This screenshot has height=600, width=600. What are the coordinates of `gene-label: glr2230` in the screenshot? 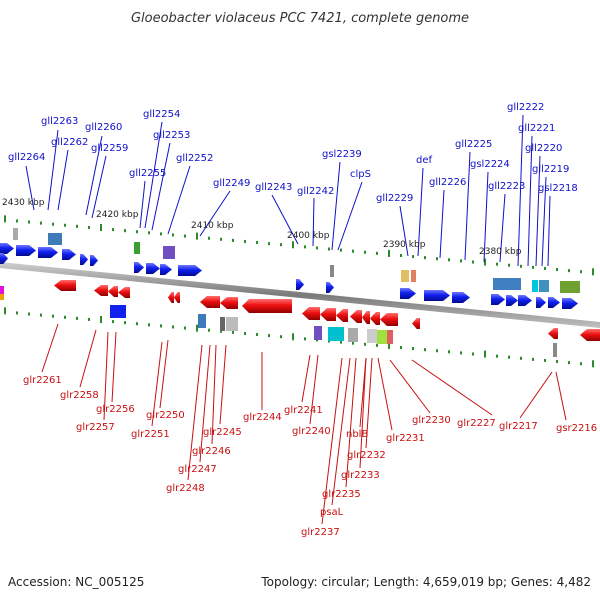 It's located at (431, 420).